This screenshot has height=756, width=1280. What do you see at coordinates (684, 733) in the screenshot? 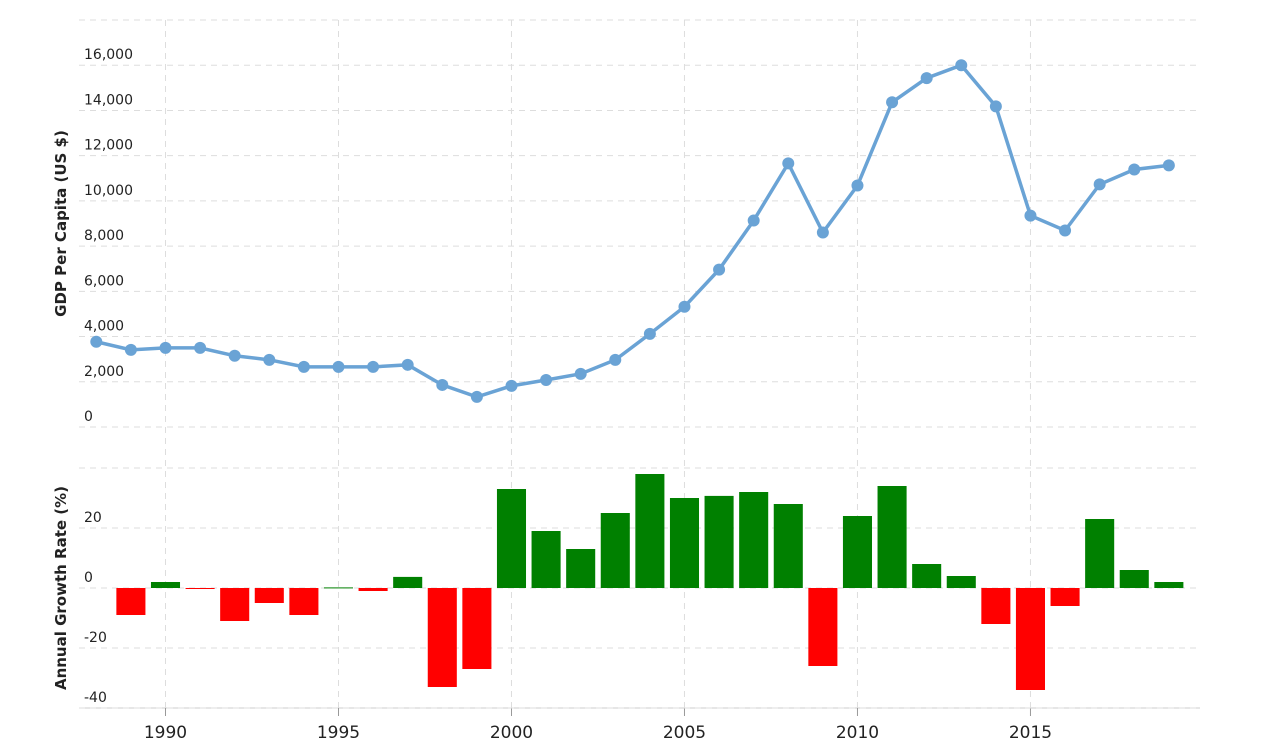
I see `x-tick-label: 2005` at bounding box center [684, 733].